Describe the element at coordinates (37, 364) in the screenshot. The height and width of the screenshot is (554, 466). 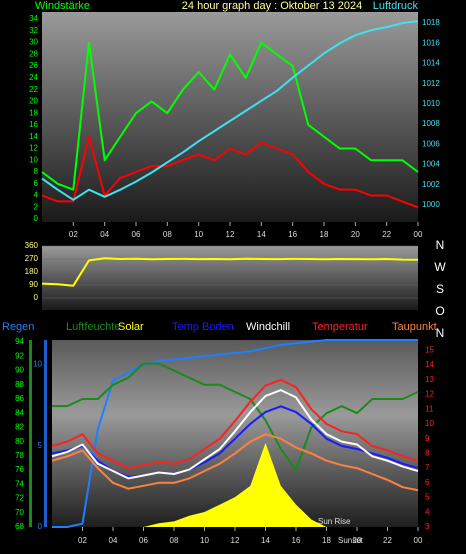
I see `y3-tick-label: 10` at that location.